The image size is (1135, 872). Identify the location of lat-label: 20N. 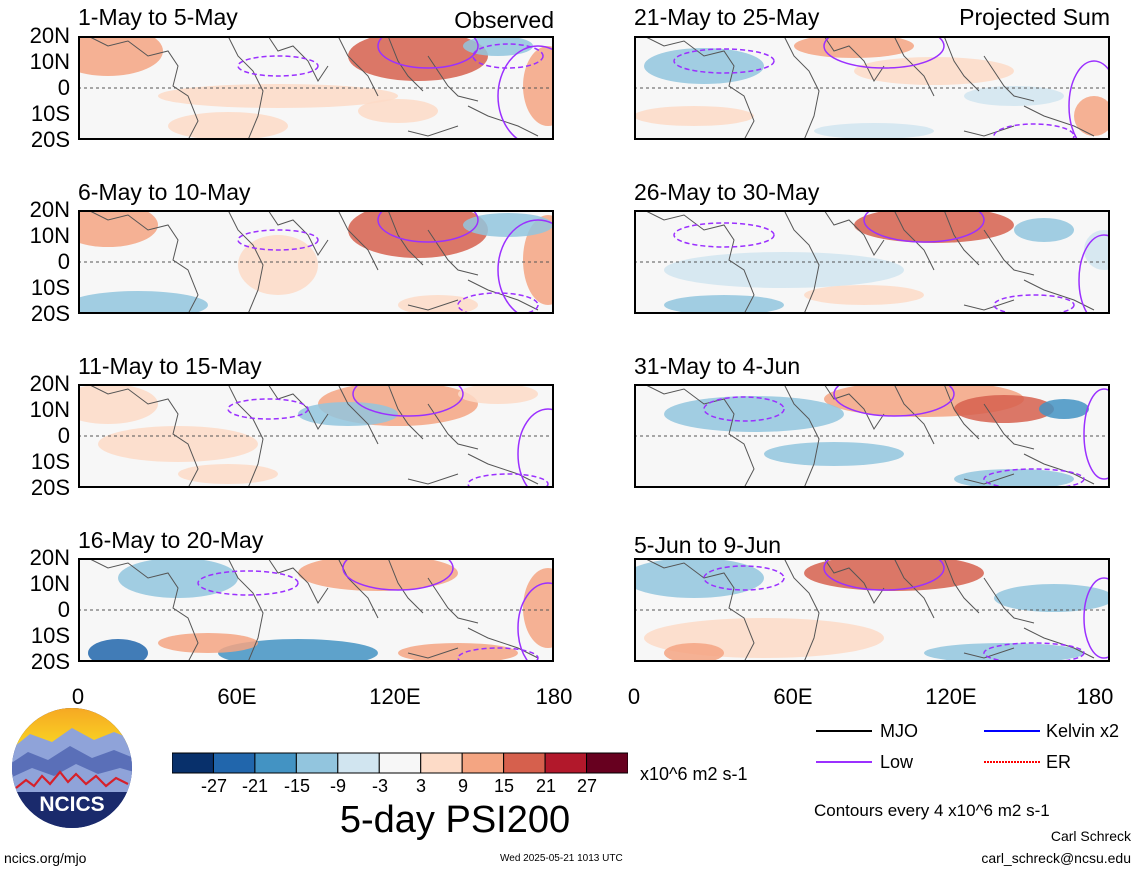
(49, 383).